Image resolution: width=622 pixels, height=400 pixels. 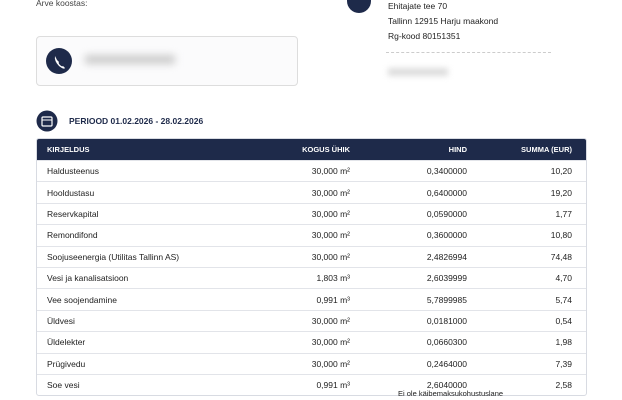 What do you see at coordinates (73, 213) in the screenshot?
I see `table-cell: Reservkapital` at bounding box center [73, 213].